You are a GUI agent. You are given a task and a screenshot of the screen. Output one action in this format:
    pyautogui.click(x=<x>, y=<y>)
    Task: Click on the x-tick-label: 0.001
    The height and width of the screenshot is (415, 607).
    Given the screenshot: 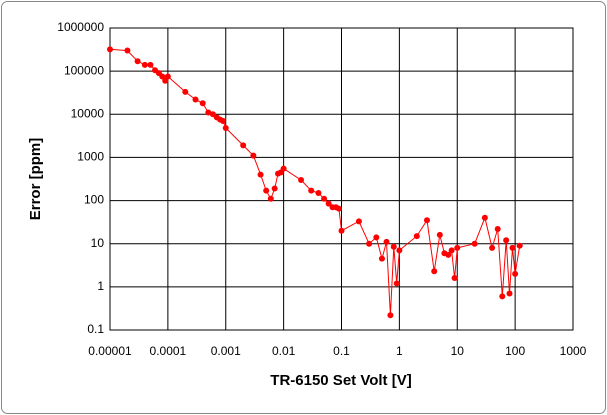 What is the action you would take?
    pyautogui.click(x=226, y=351)
    